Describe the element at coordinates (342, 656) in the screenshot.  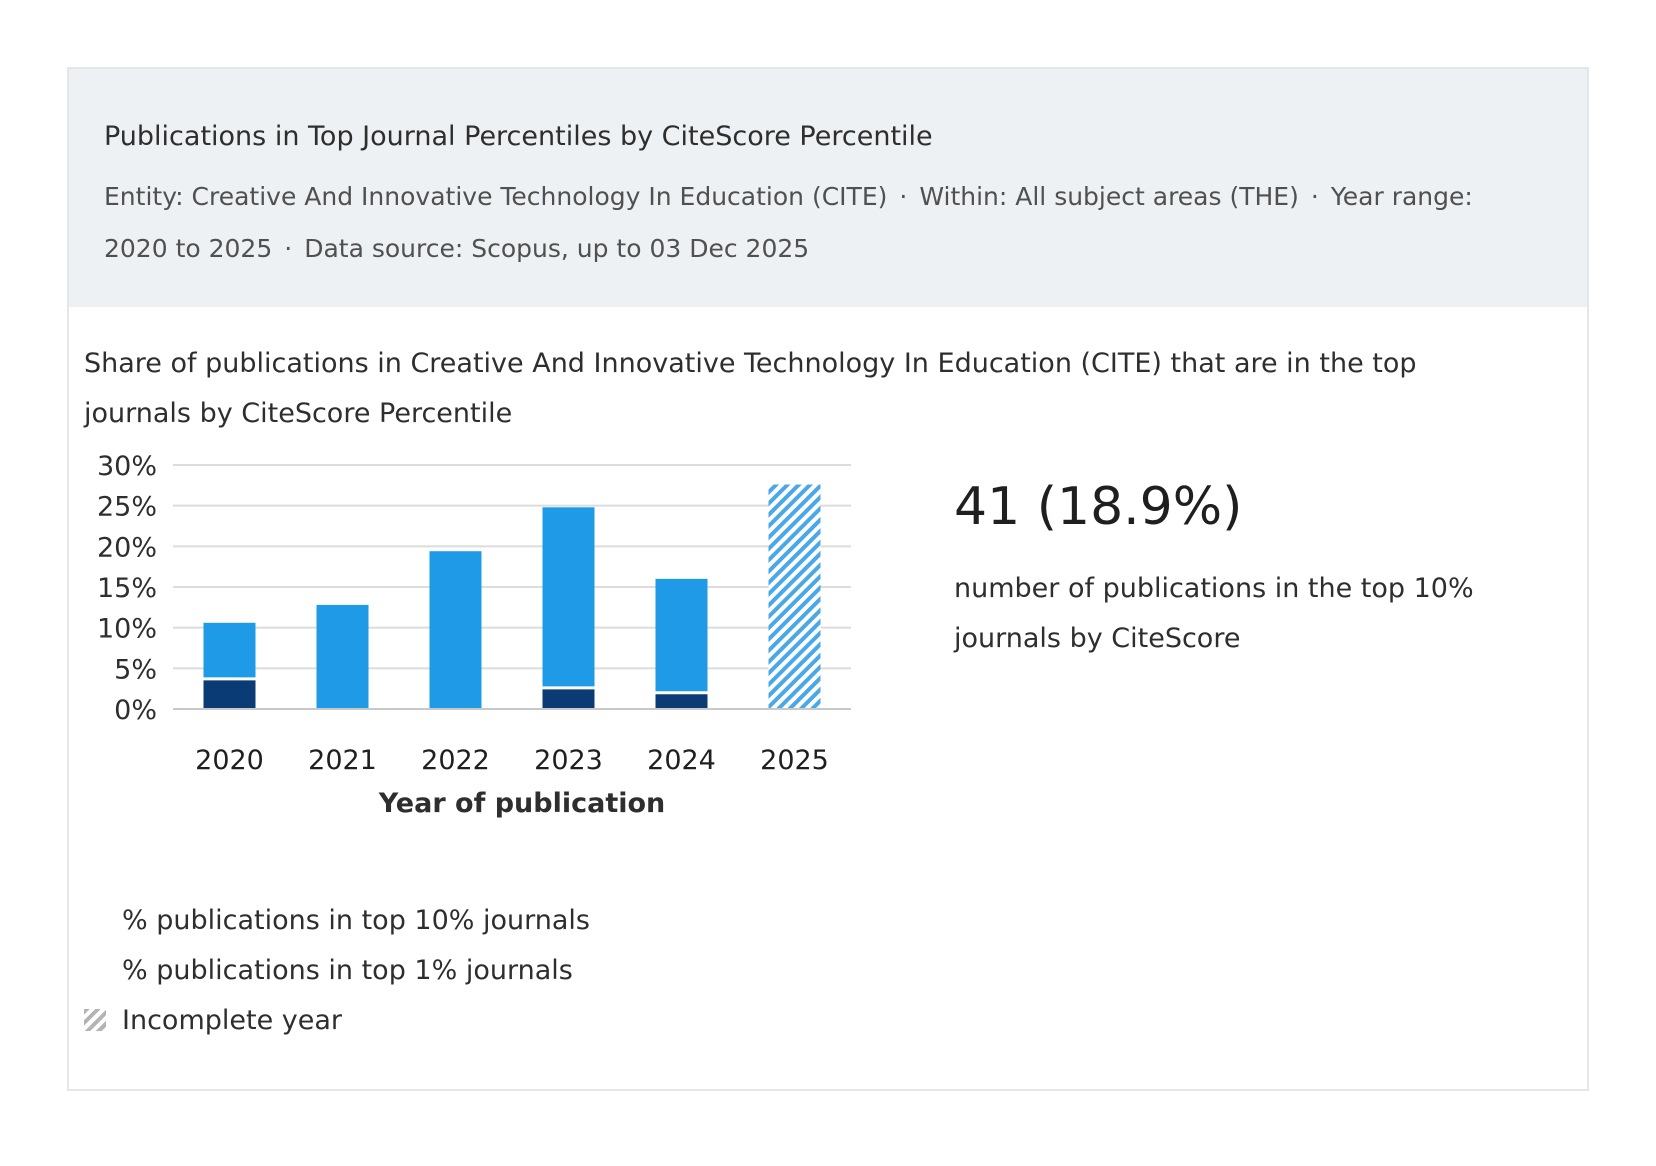
I see `bar-top10-2021` at that location.